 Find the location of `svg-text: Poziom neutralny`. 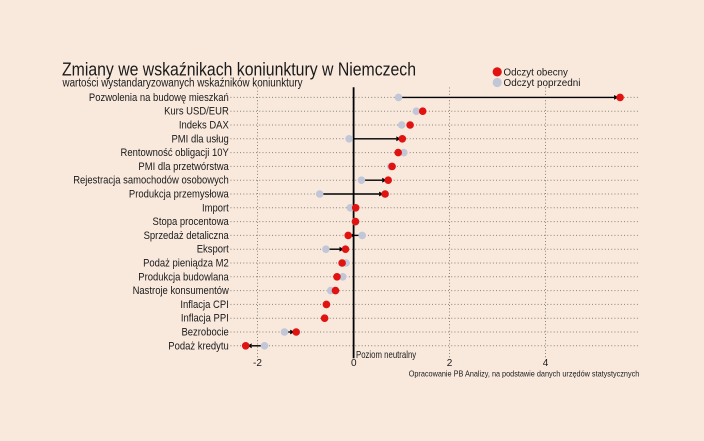

svg-text: Poziom neutralny is located at coordinates (386, 355).